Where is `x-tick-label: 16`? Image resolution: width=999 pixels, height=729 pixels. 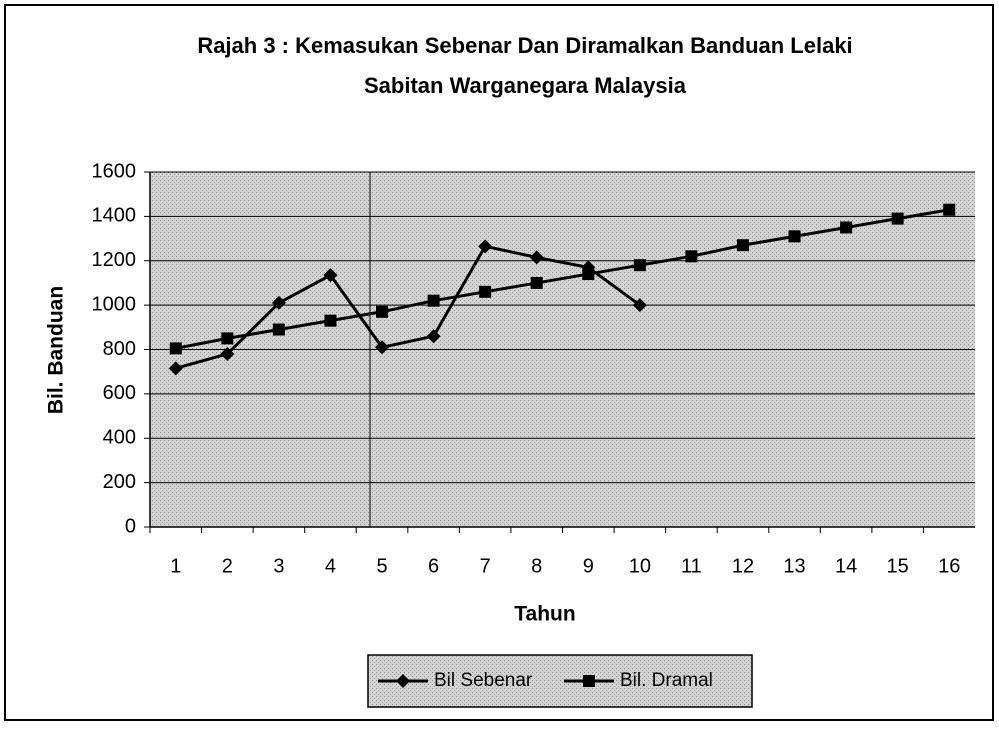
x-tick-label: 16 is located at coordinates (949, 566).